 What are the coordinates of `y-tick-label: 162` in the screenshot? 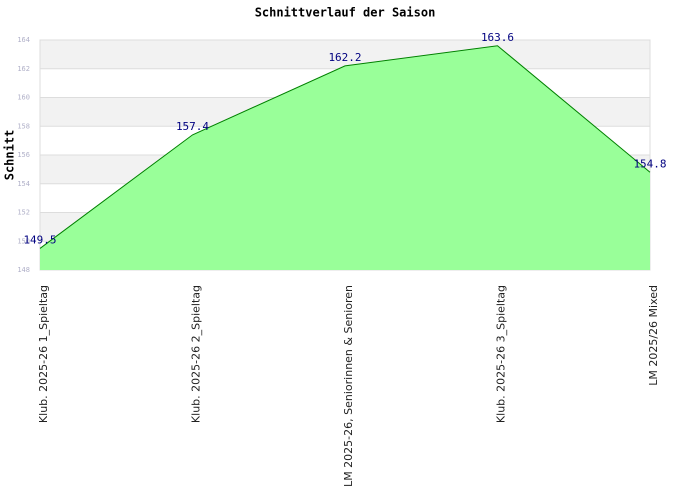 It's located at (23, 69).